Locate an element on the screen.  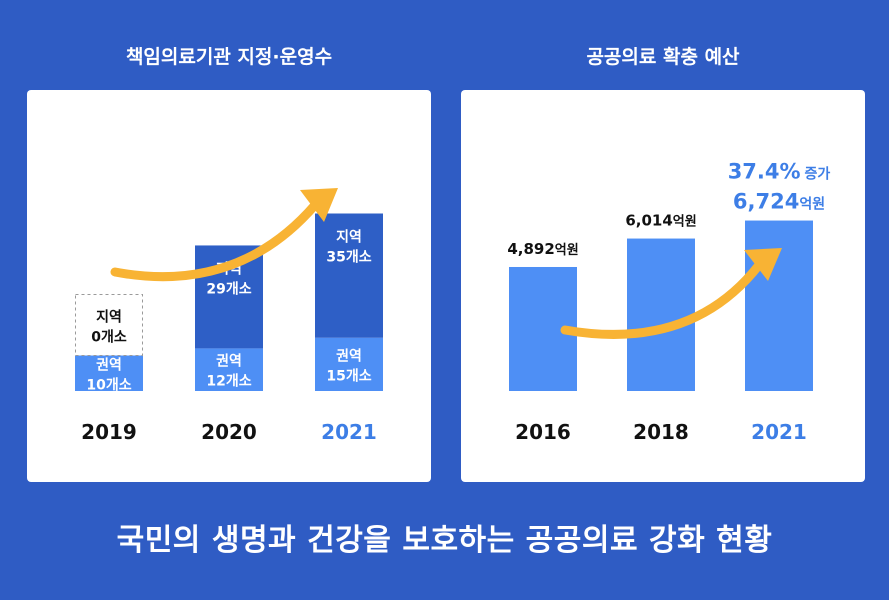
tick-label-2016: 2016 is located at coordinates (543, 432).